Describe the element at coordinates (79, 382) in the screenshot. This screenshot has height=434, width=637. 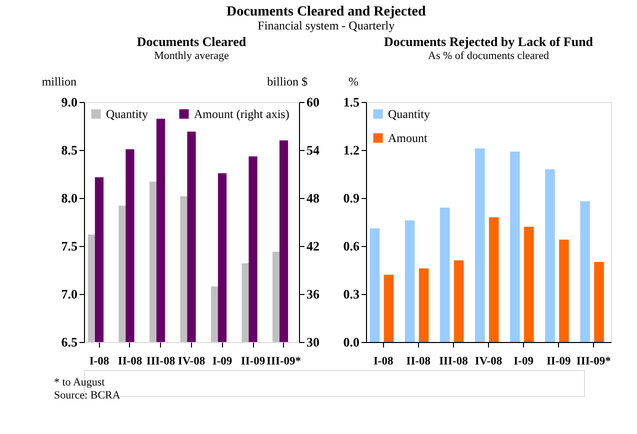
I see `text: * to August` at that location.